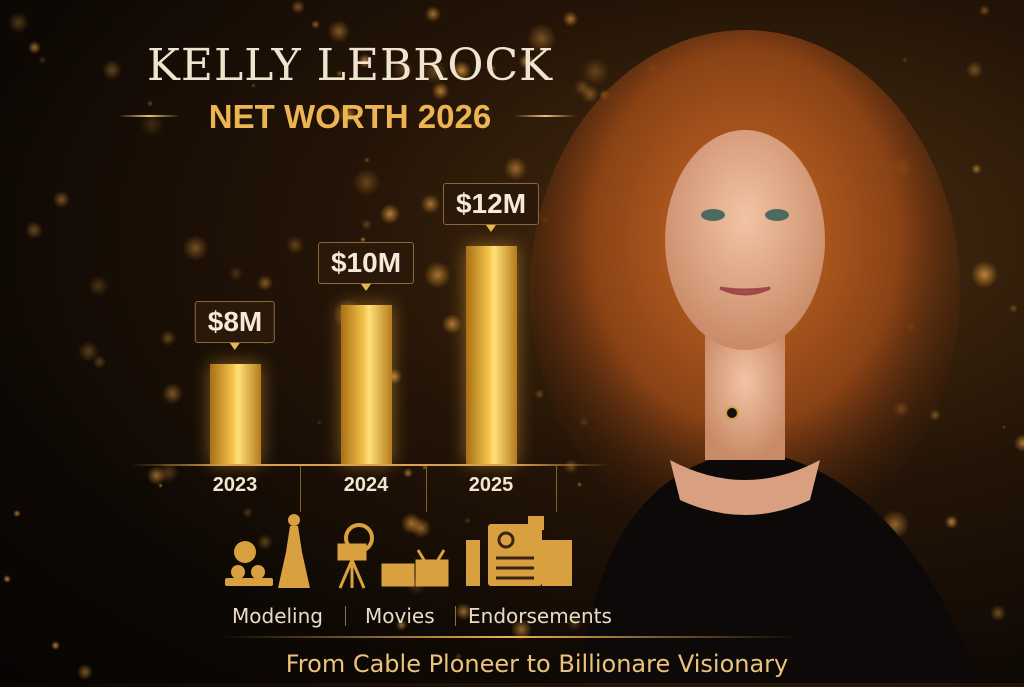  Describe the element at coordinates (491, 485) in the screenshot. I see `x-tick-label-2025: 2025` at that location.